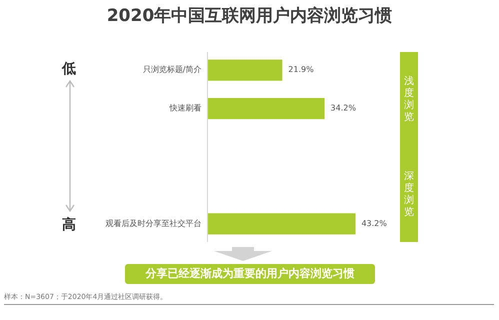 This screenshot has width=499, height=320. What do you see at coordinates (374, 223) in the screenshot?
I see `data-label: 43.2%` at bounding box center [374, 223].